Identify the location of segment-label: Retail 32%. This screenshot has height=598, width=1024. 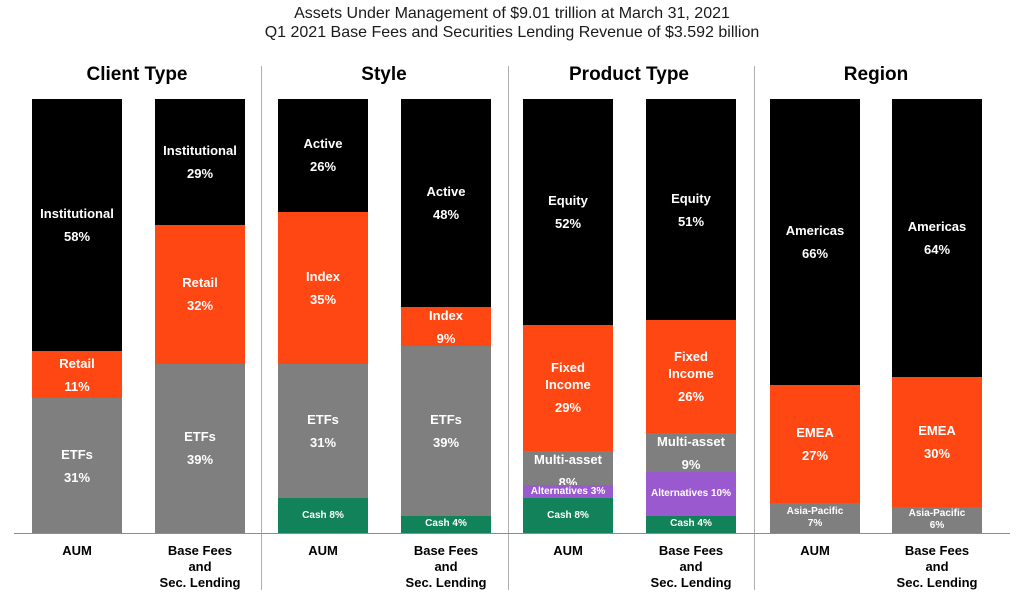
(200, 294).